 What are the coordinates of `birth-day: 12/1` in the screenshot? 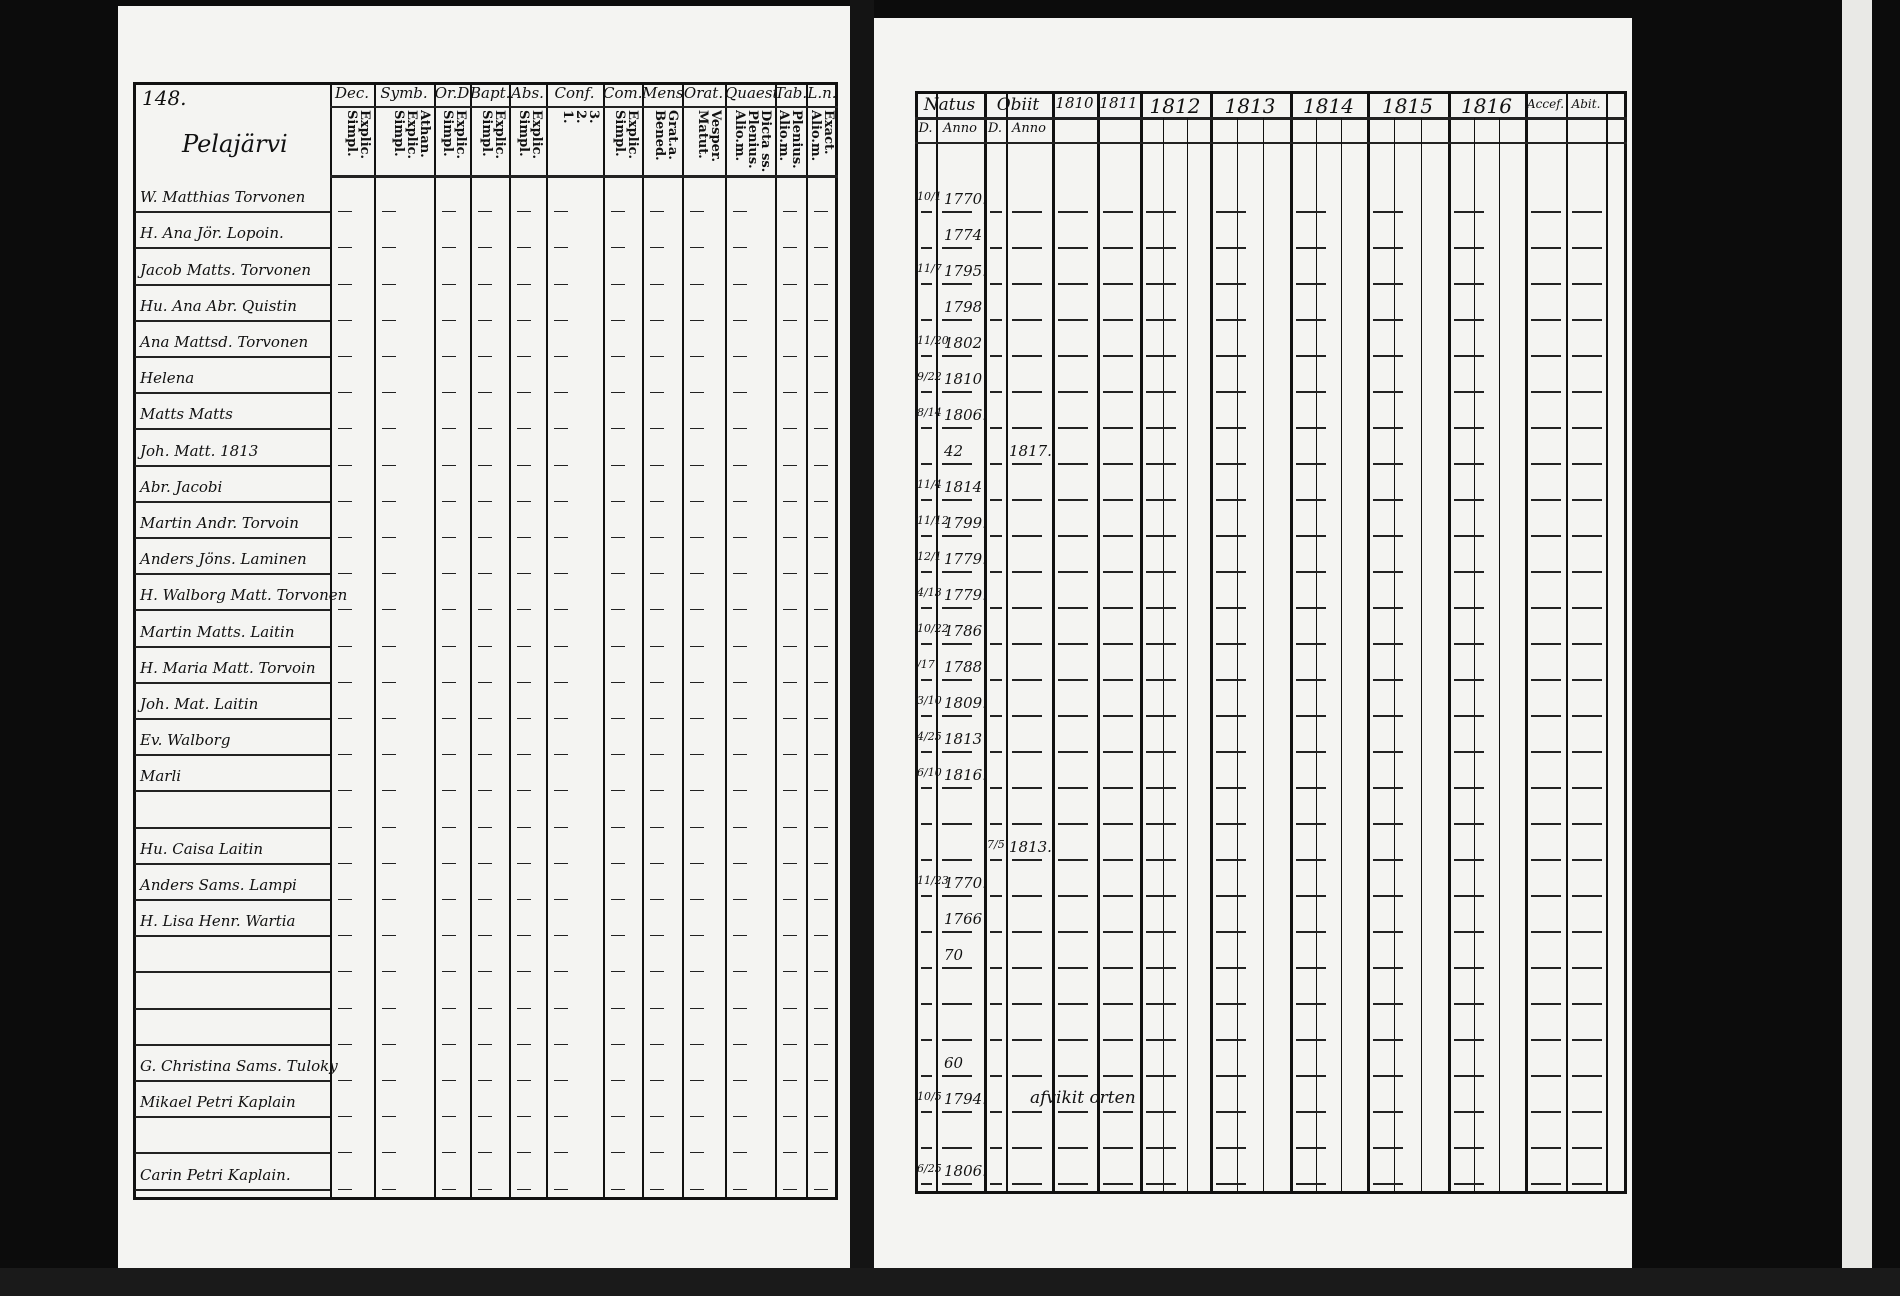 It's located at (929, 556).